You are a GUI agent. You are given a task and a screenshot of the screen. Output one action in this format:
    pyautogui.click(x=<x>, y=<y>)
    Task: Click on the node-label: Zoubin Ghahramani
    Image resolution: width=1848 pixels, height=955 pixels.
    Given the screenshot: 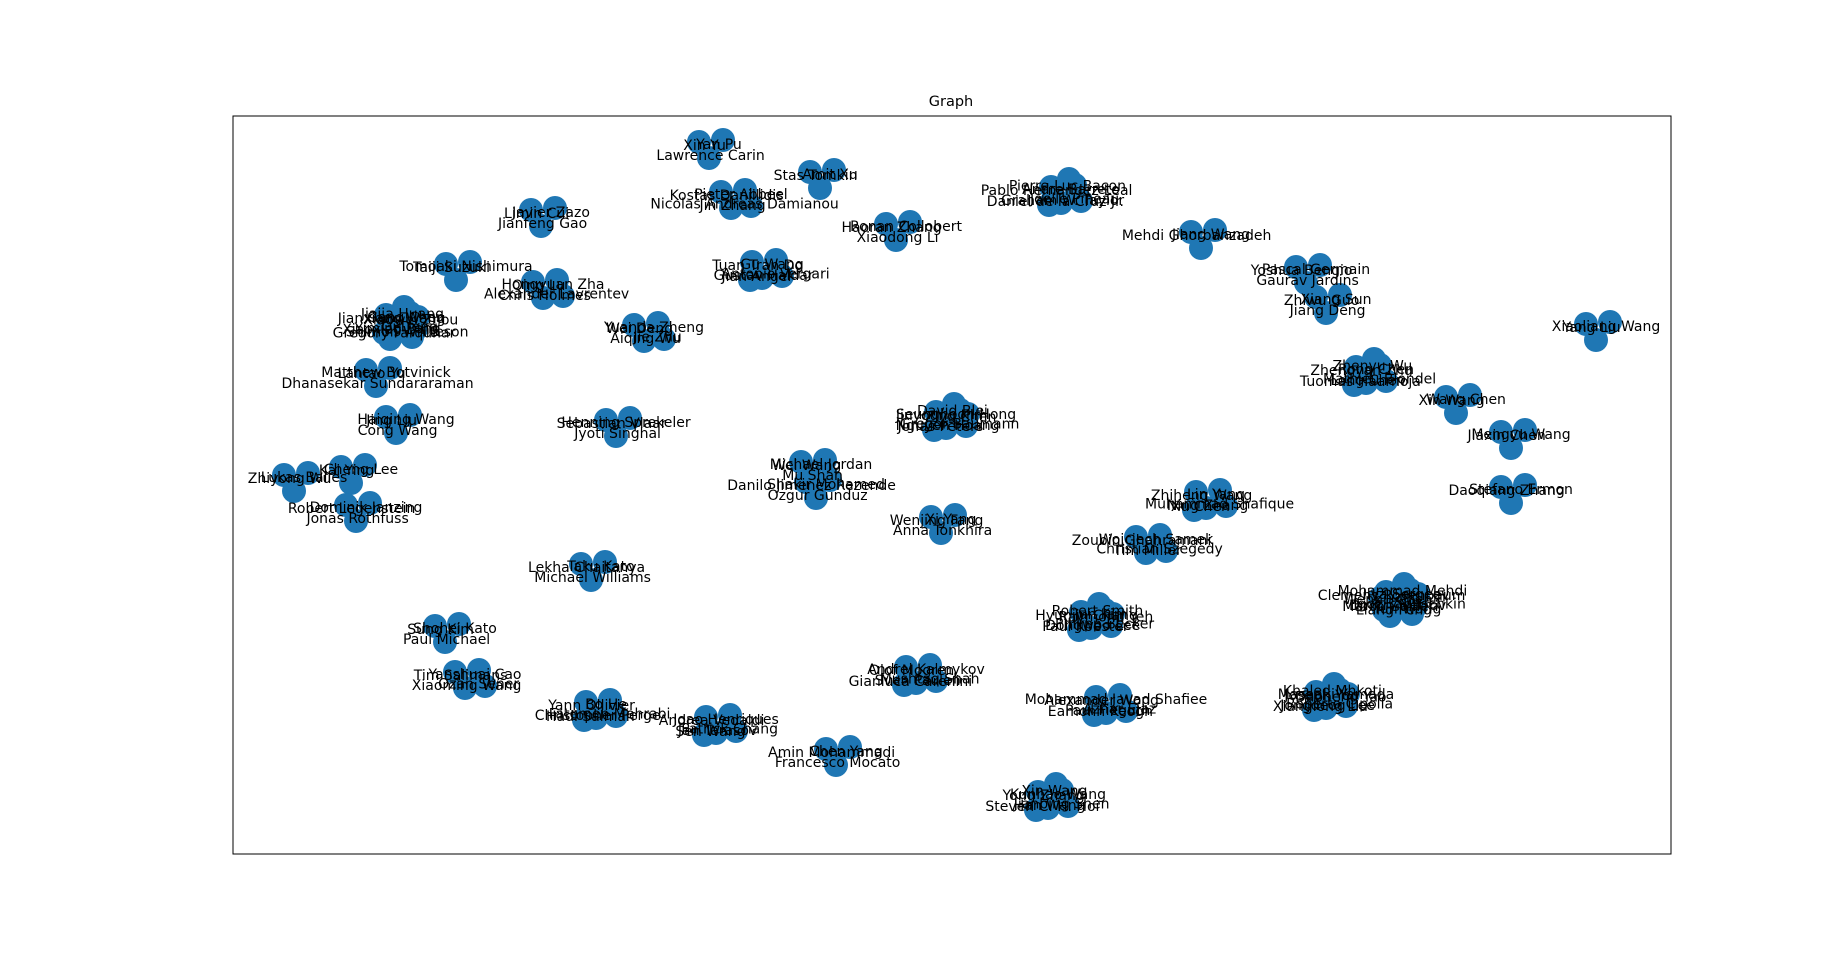 What is the action you would take?
    pyautogui.click(x=1142, y=541)
    